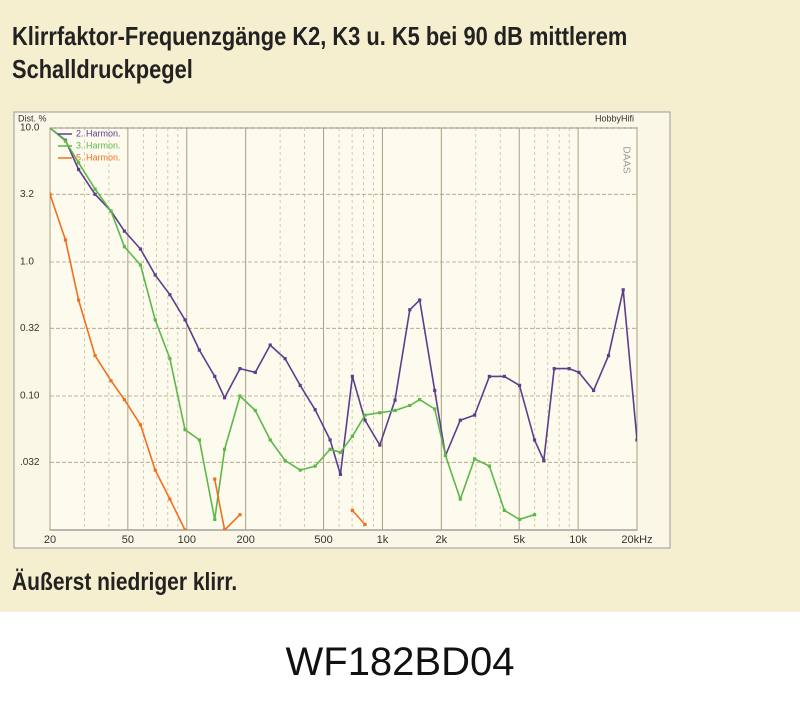  I want to click on caption: Äußerst niedriger klirr., so click(125, 582).